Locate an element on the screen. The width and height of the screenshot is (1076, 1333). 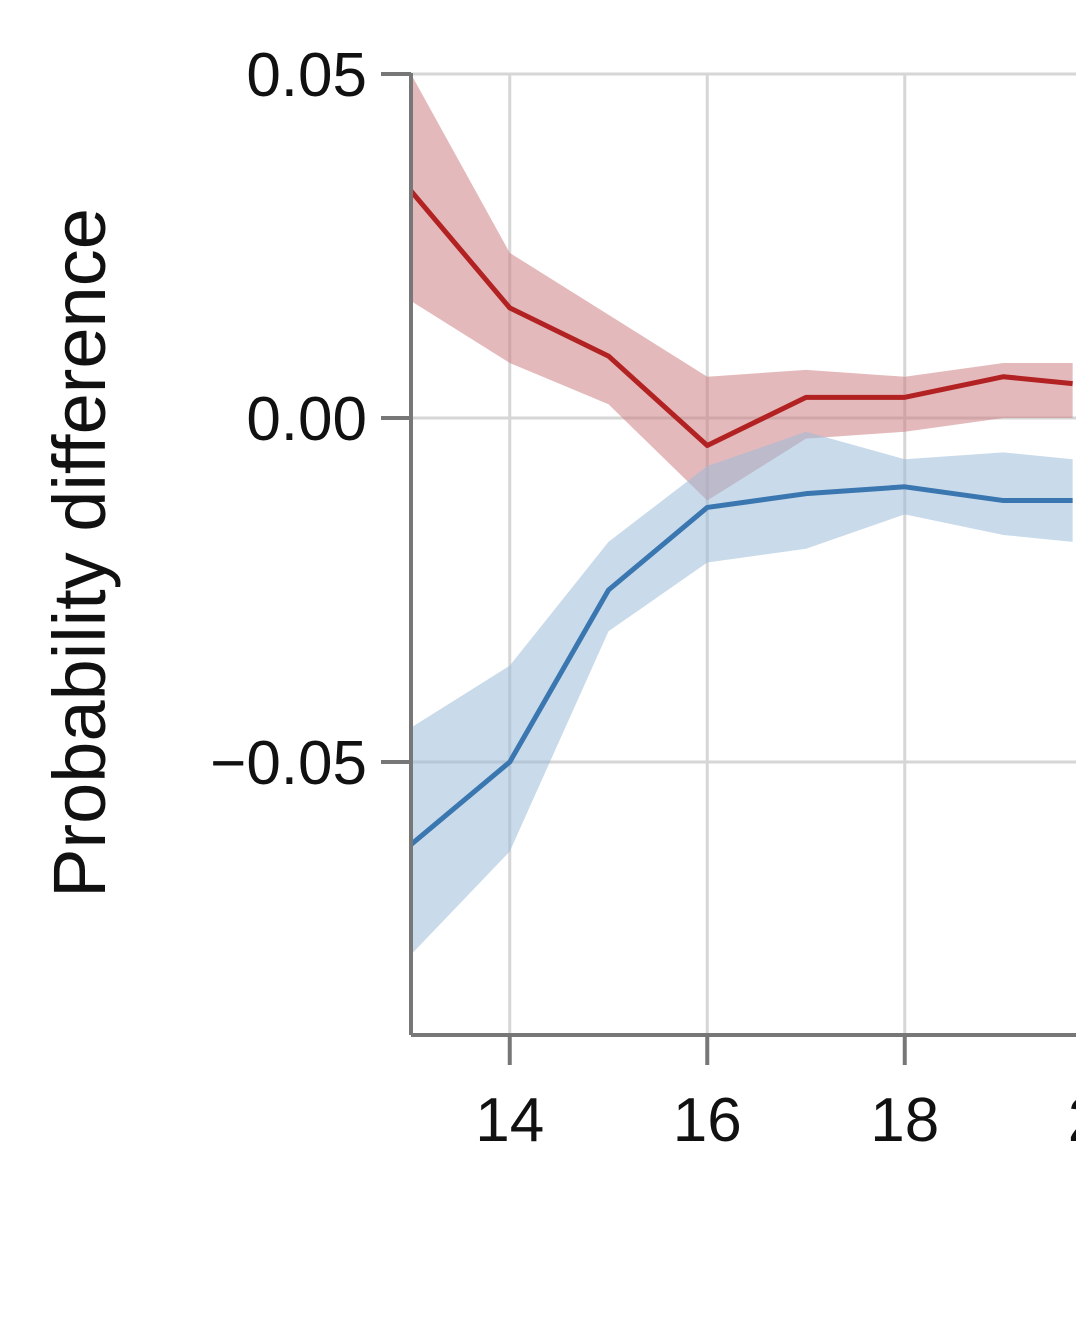
y-tick-label: −0.05 is located at coordinates (288, 763).